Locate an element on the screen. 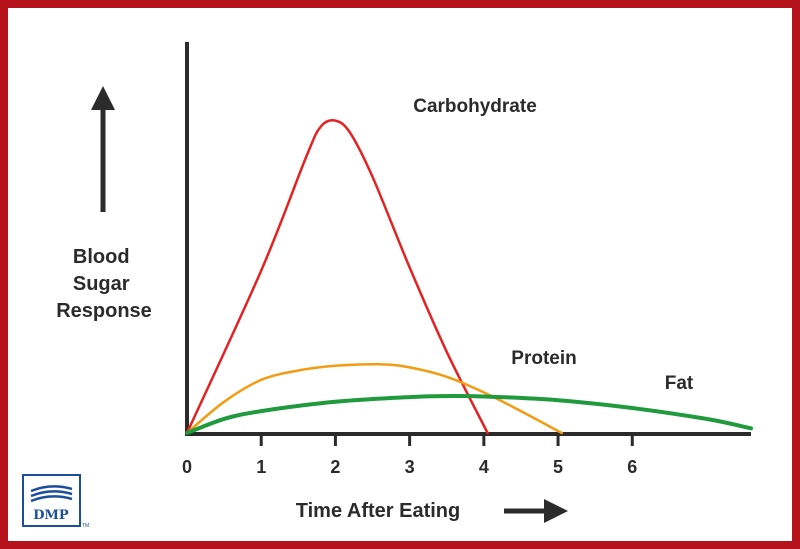 The width and height of the screenshot is (800, 549). x-tick-label: 6 is located at coordinates (632, 467).